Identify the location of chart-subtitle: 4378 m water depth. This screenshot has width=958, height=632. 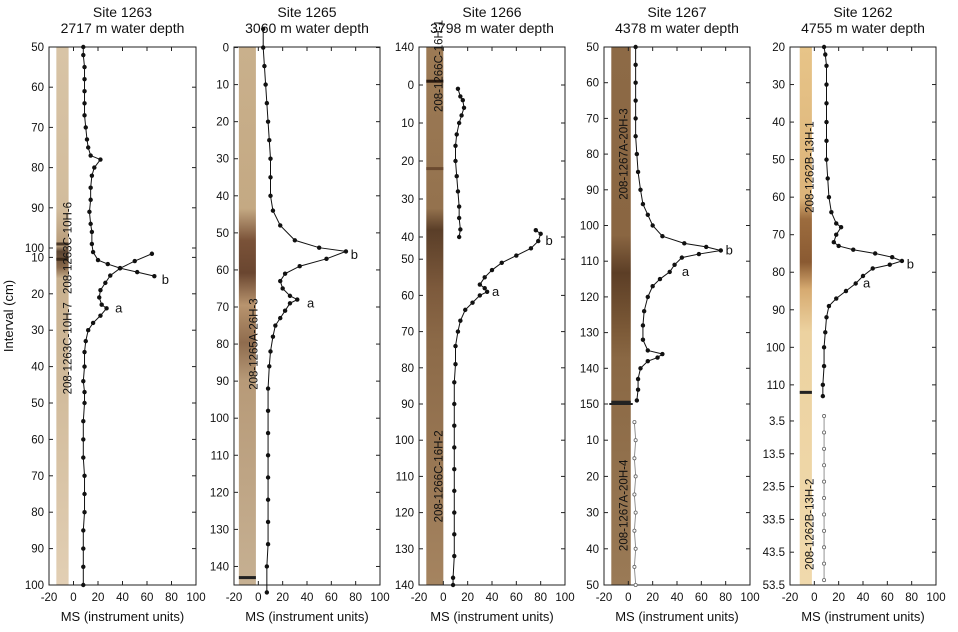
(677, 28).